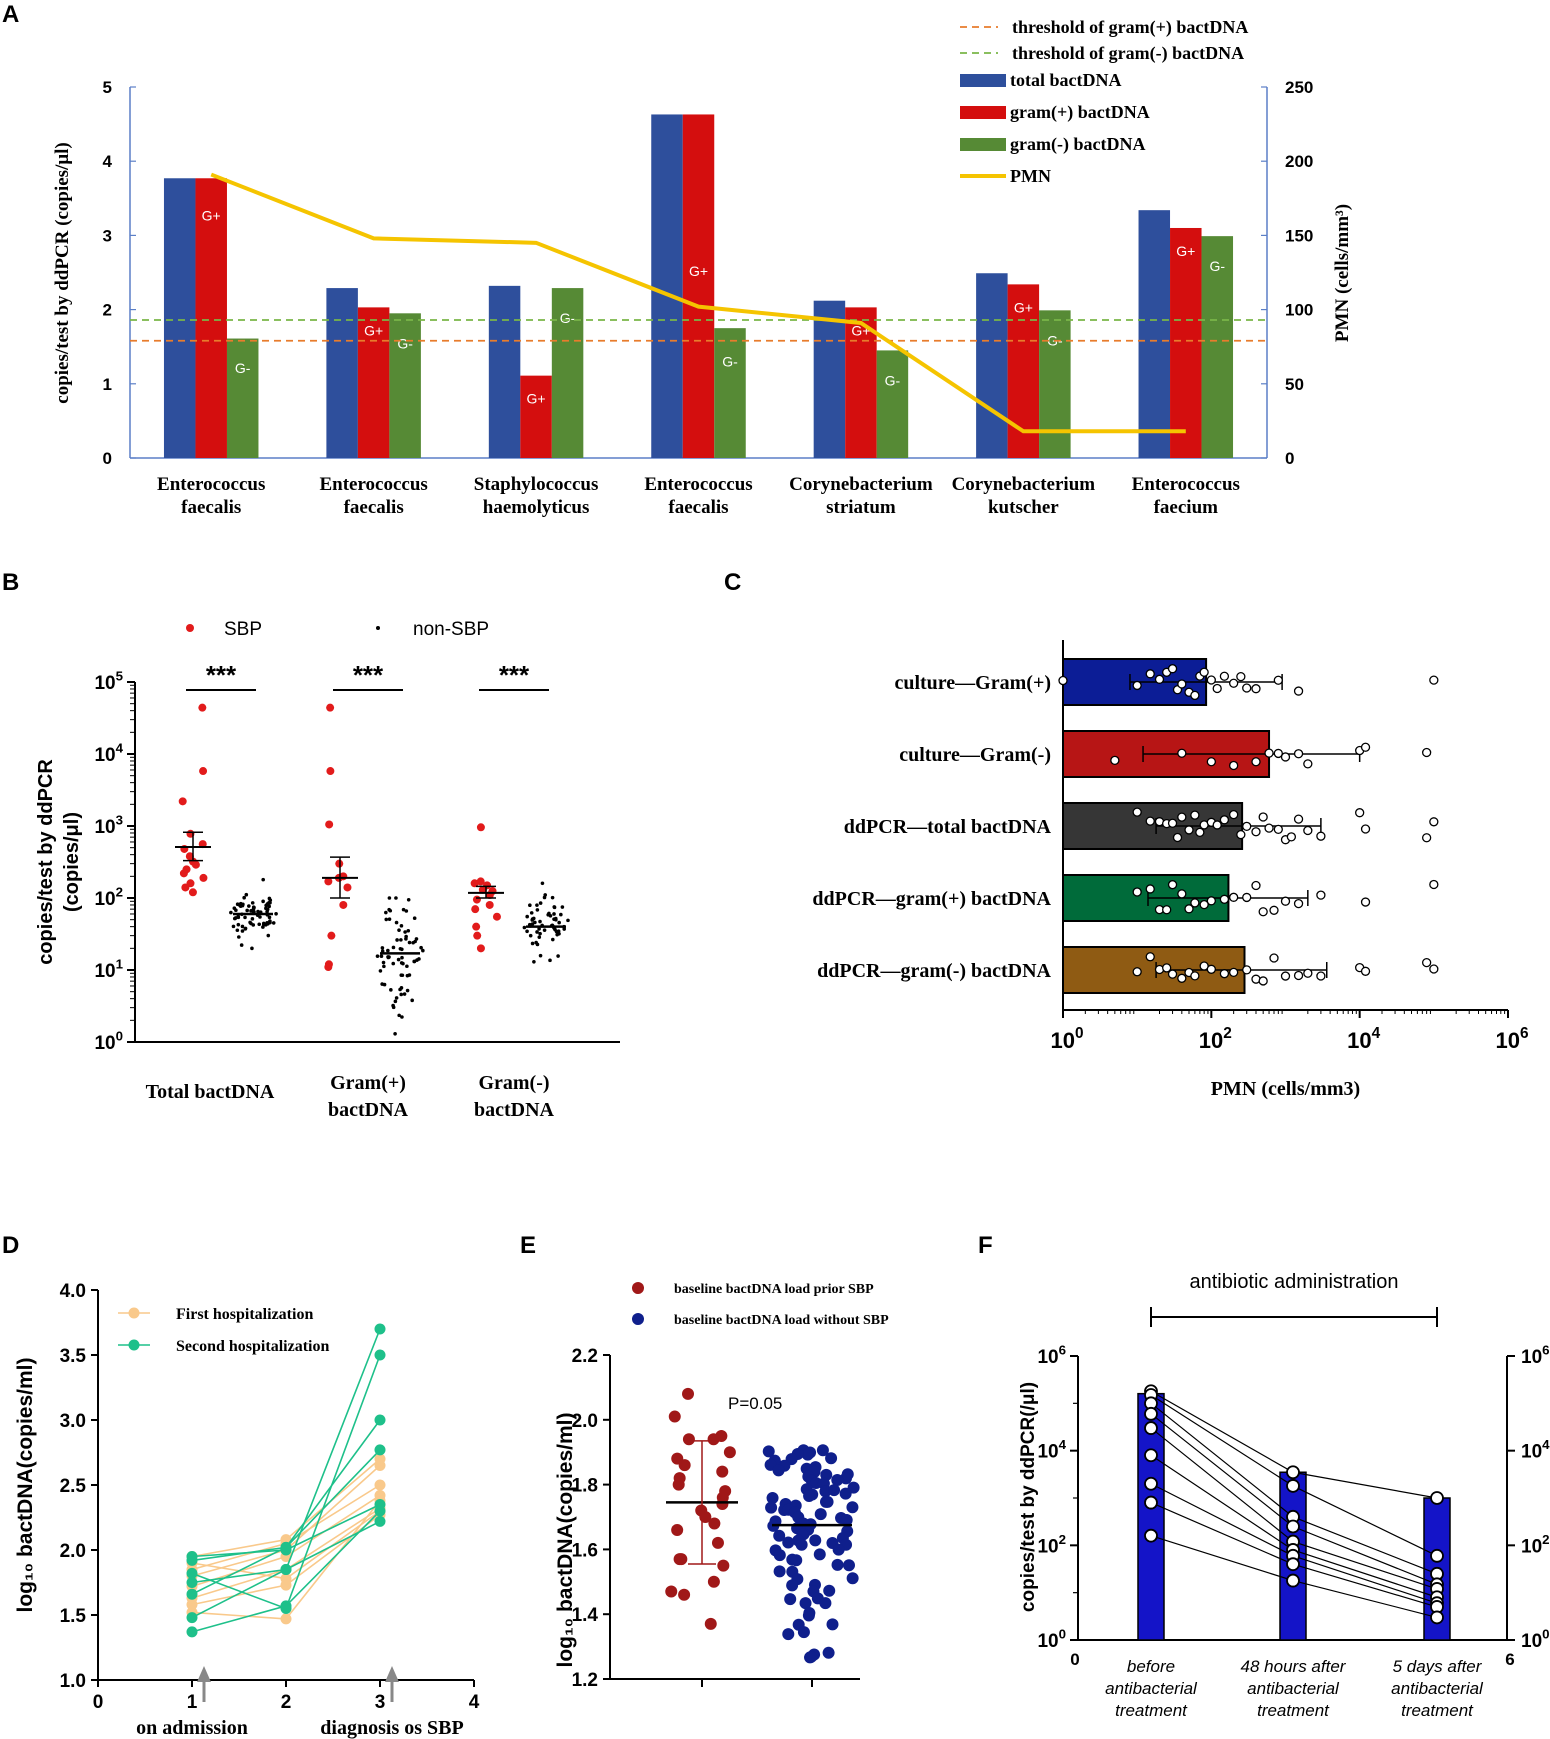 The height and width of the screenshot is (1739, 1550). I want to click on b-ytick-label: 101, so click(108, 969).